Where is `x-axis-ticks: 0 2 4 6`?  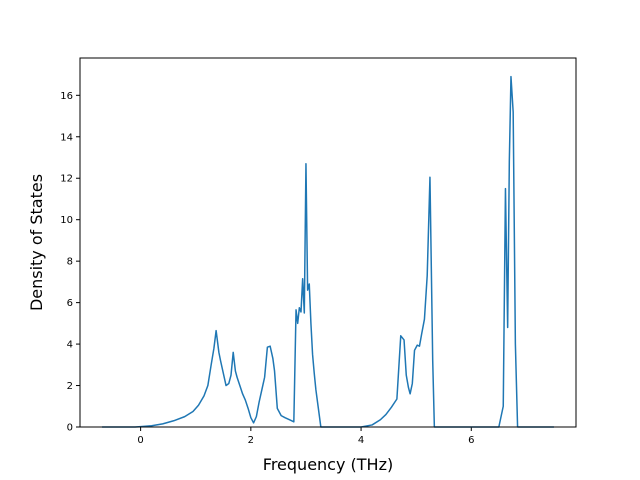 x-axis-ticks: 0 2 4 6 is located at coordinates (305, 436).